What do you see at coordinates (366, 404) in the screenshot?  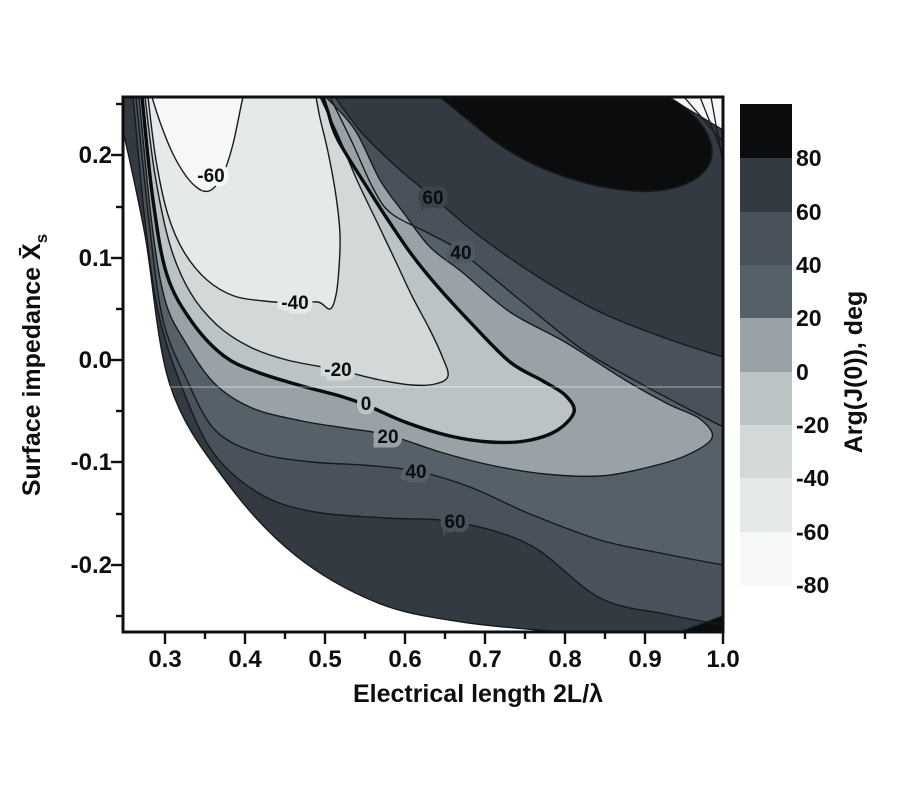 I see `contour-label-0: 0` at bounding box center [366, 404].